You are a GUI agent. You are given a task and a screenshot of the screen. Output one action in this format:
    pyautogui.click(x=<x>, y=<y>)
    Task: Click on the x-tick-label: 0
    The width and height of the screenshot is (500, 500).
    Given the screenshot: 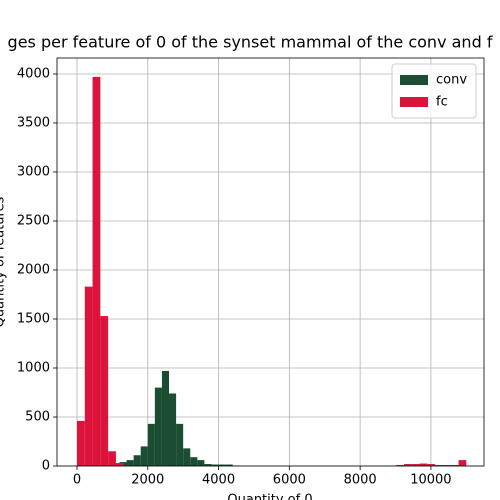 What is the action you would take?
    pyautogui.click(x=77, y=480)
    